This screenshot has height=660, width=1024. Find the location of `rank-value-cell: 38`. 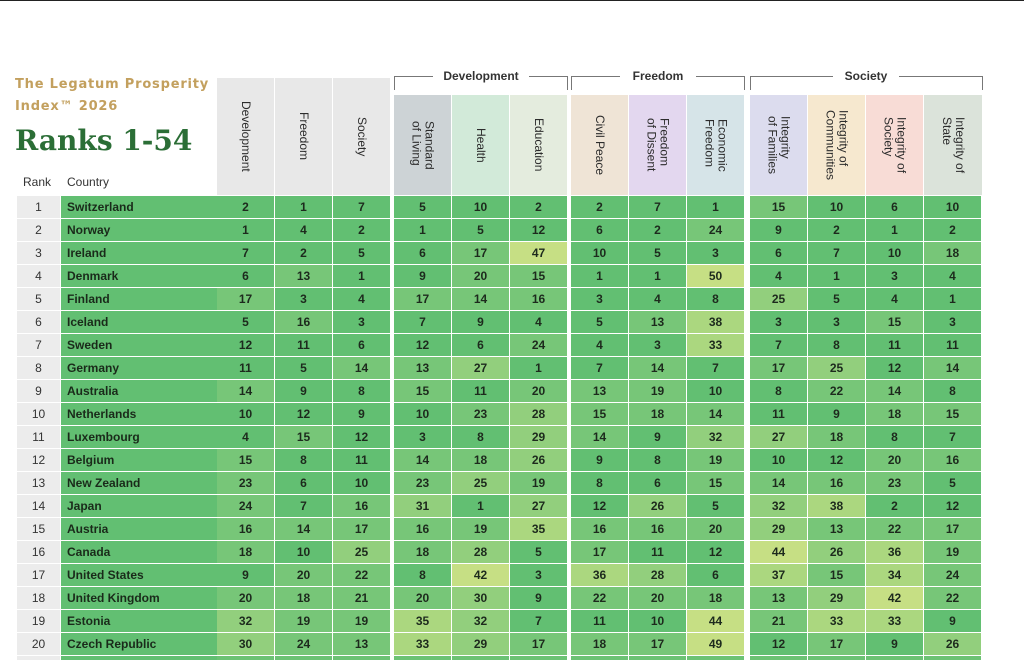

rank-value-cell: 38 is located at coordinates (715, 322).